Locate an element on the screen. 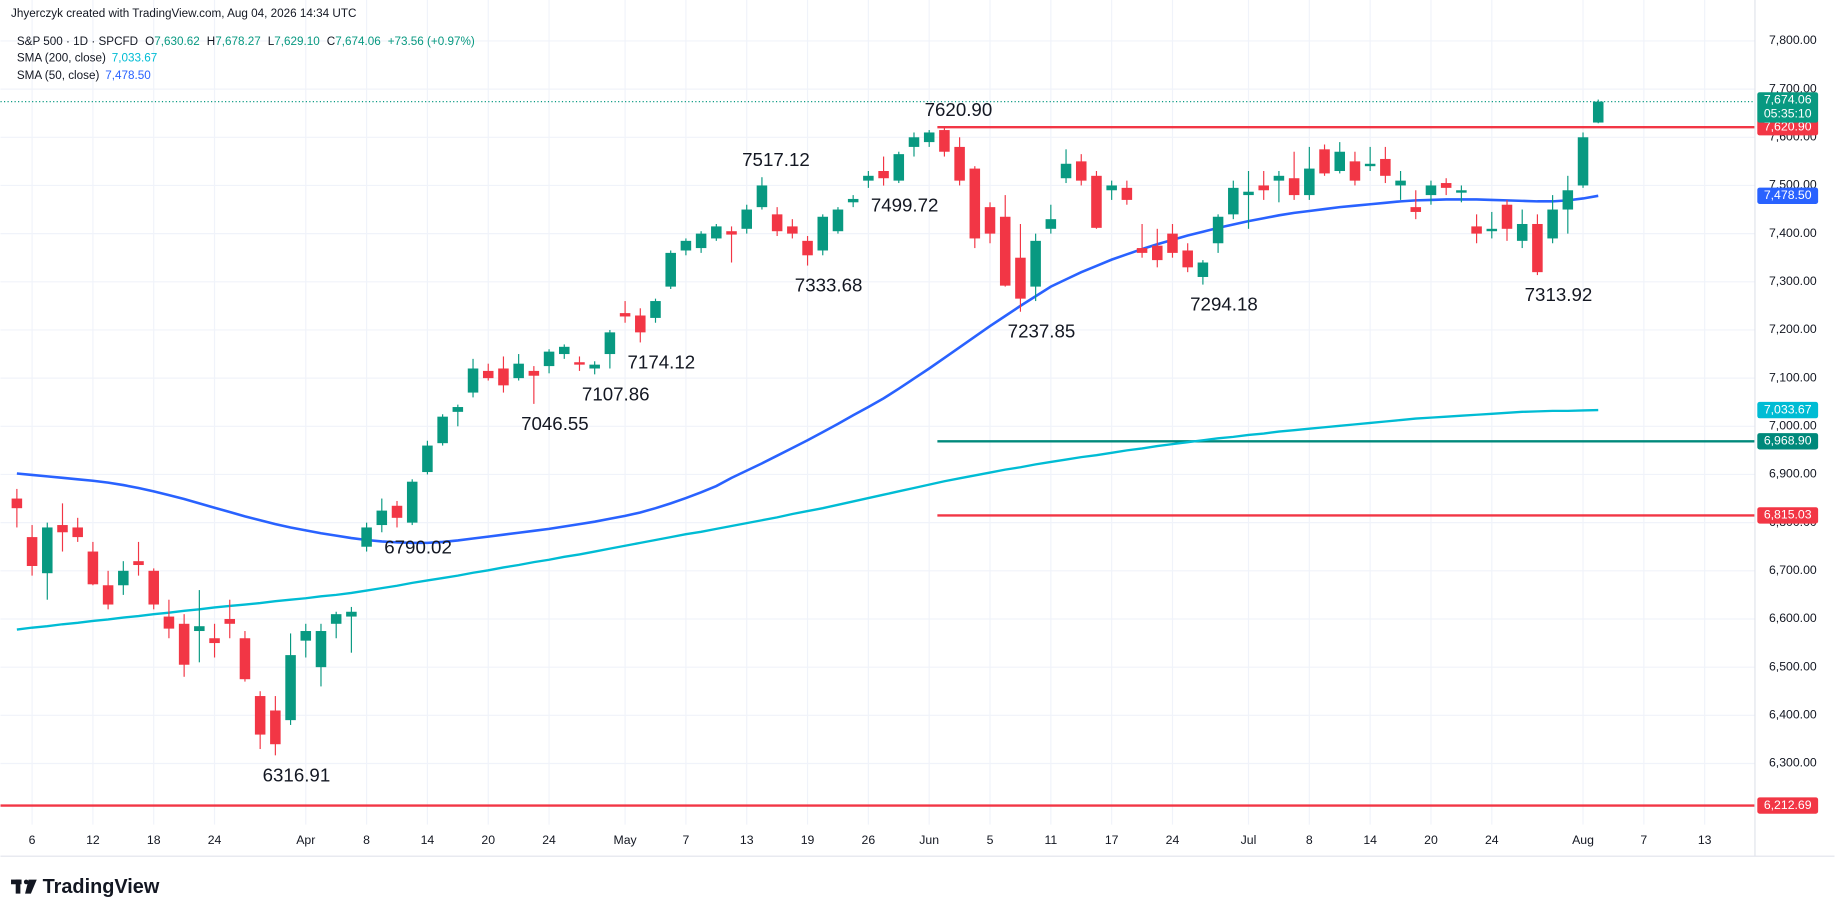 The width and height of the screenshot is (1835, 917). y-tick-label: 7,300.00 is located at coordinates (1793, 281).